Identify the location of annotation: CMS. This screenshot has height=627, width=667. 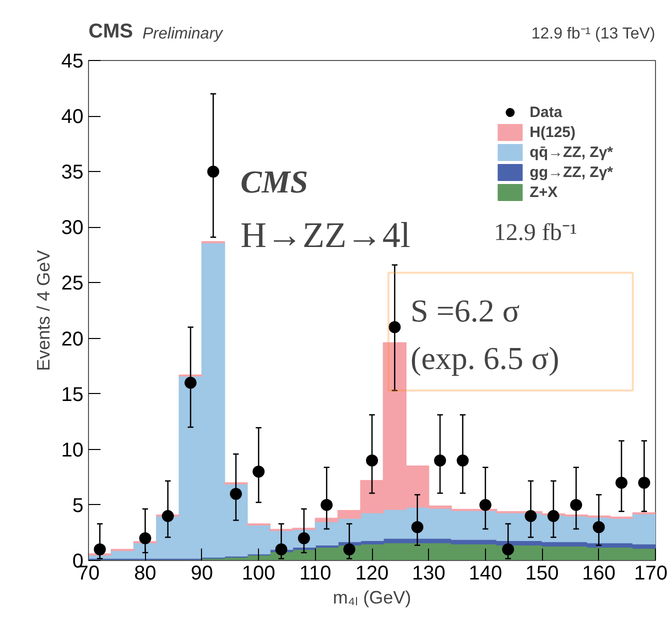
(274, 181).